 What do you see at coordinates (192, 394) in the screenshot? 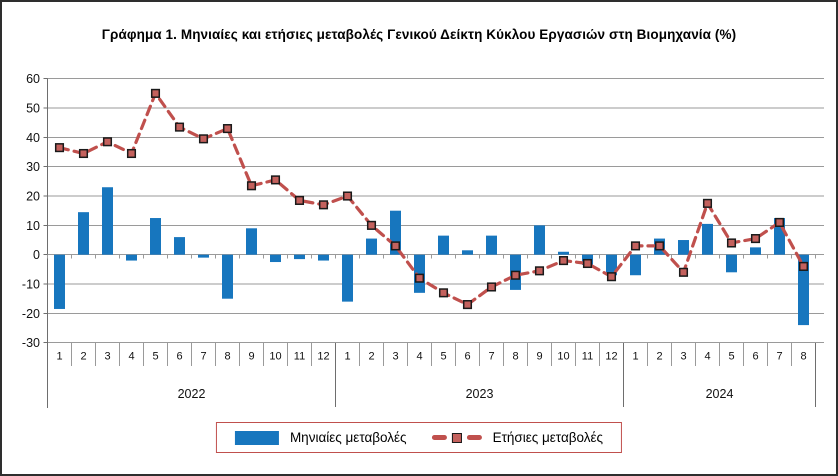
I see `svg-text: 2022` at bounding box center [192, 394].